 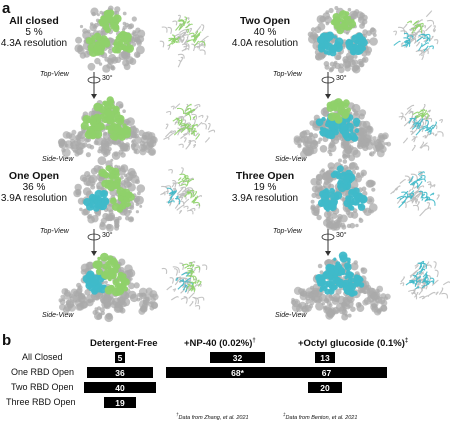 I want to click on row-label-two-open: Two RBD Open, so click(x=42, y=387).